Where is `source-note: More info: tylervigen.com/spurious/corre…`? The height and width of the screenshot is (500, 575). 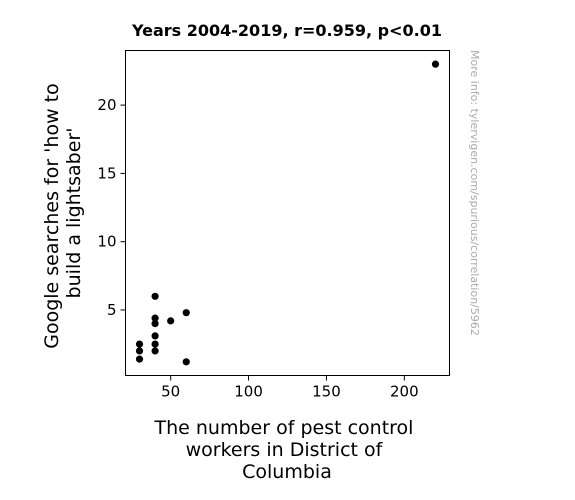 source-note: More info: tylervigen.com/spurious/corre… is located at coordinates (474, 193).